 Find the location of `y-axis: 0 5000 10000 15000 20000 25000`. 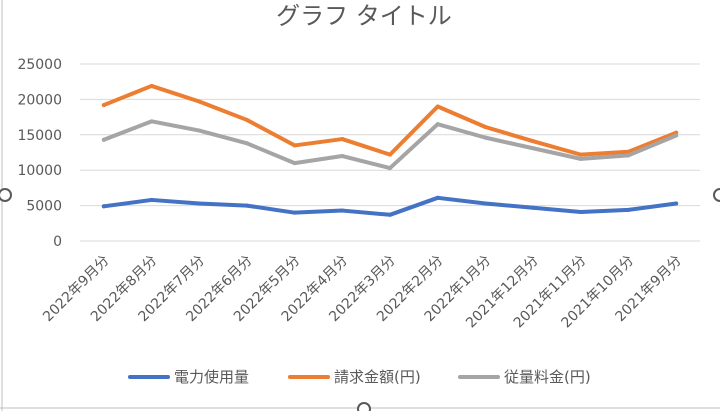

y-axis: 0 5000 10000 15000 20000 25000 is located at coordinates (39, 153).